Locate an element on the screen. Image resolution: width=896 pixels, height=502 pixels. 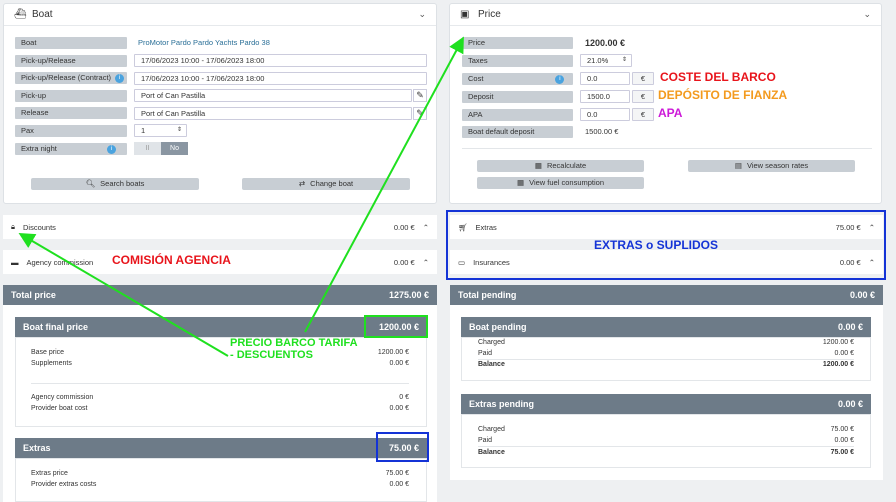
pickup-input: Port of Can Pastilla is located at coordinates (273, 95).